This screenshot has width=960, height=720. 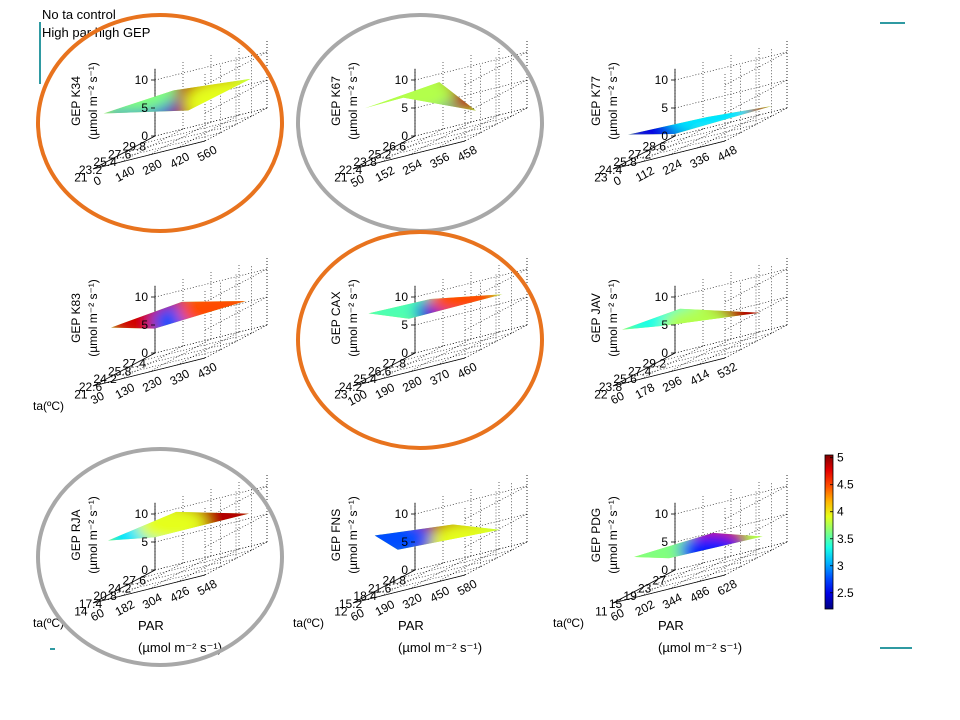 I want to click on ta-tick-label: 25.4, so click(x=365, y=379).